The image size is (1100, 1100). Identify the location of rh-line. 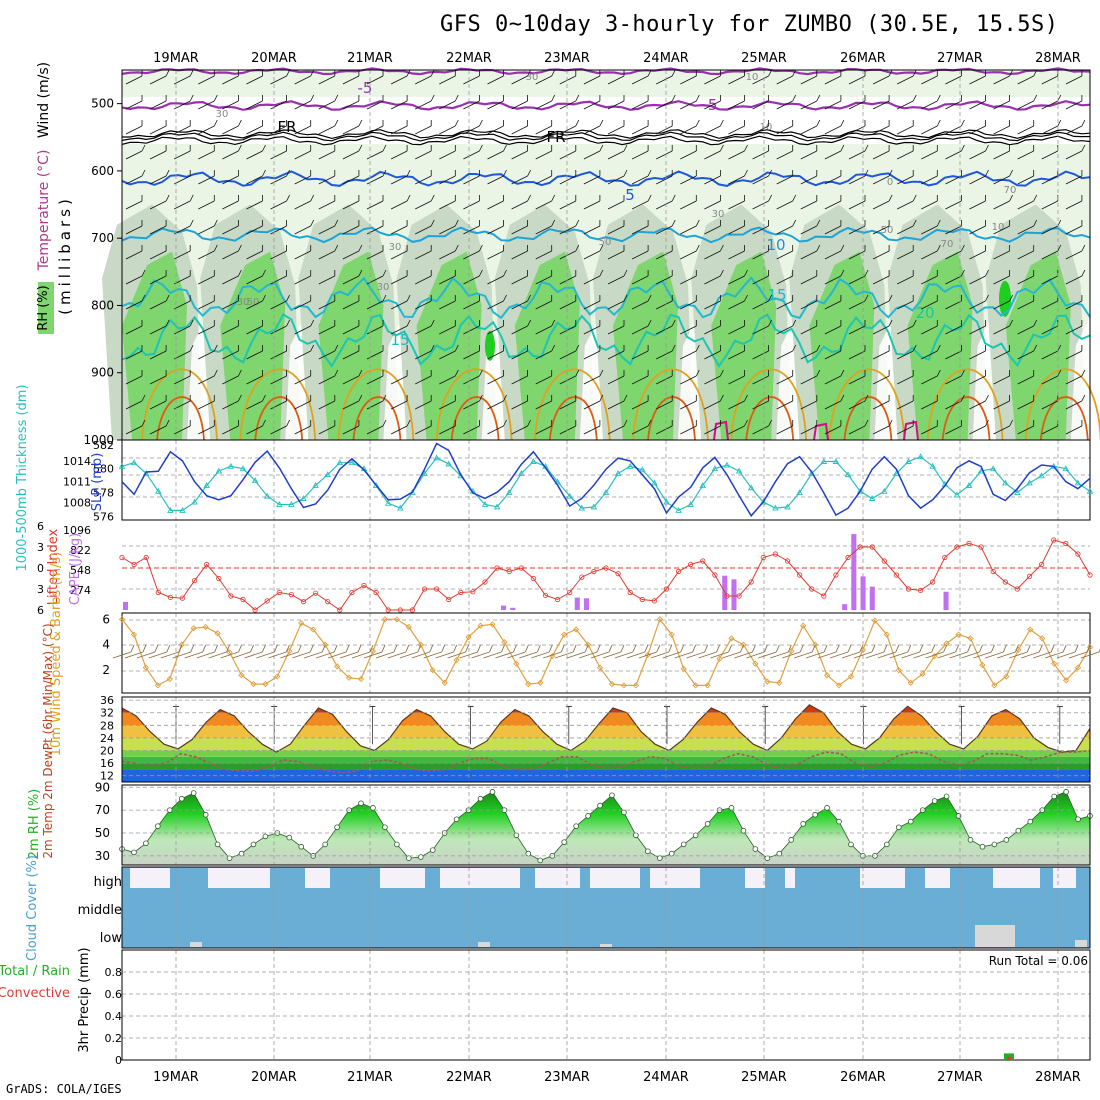
(606, 826).